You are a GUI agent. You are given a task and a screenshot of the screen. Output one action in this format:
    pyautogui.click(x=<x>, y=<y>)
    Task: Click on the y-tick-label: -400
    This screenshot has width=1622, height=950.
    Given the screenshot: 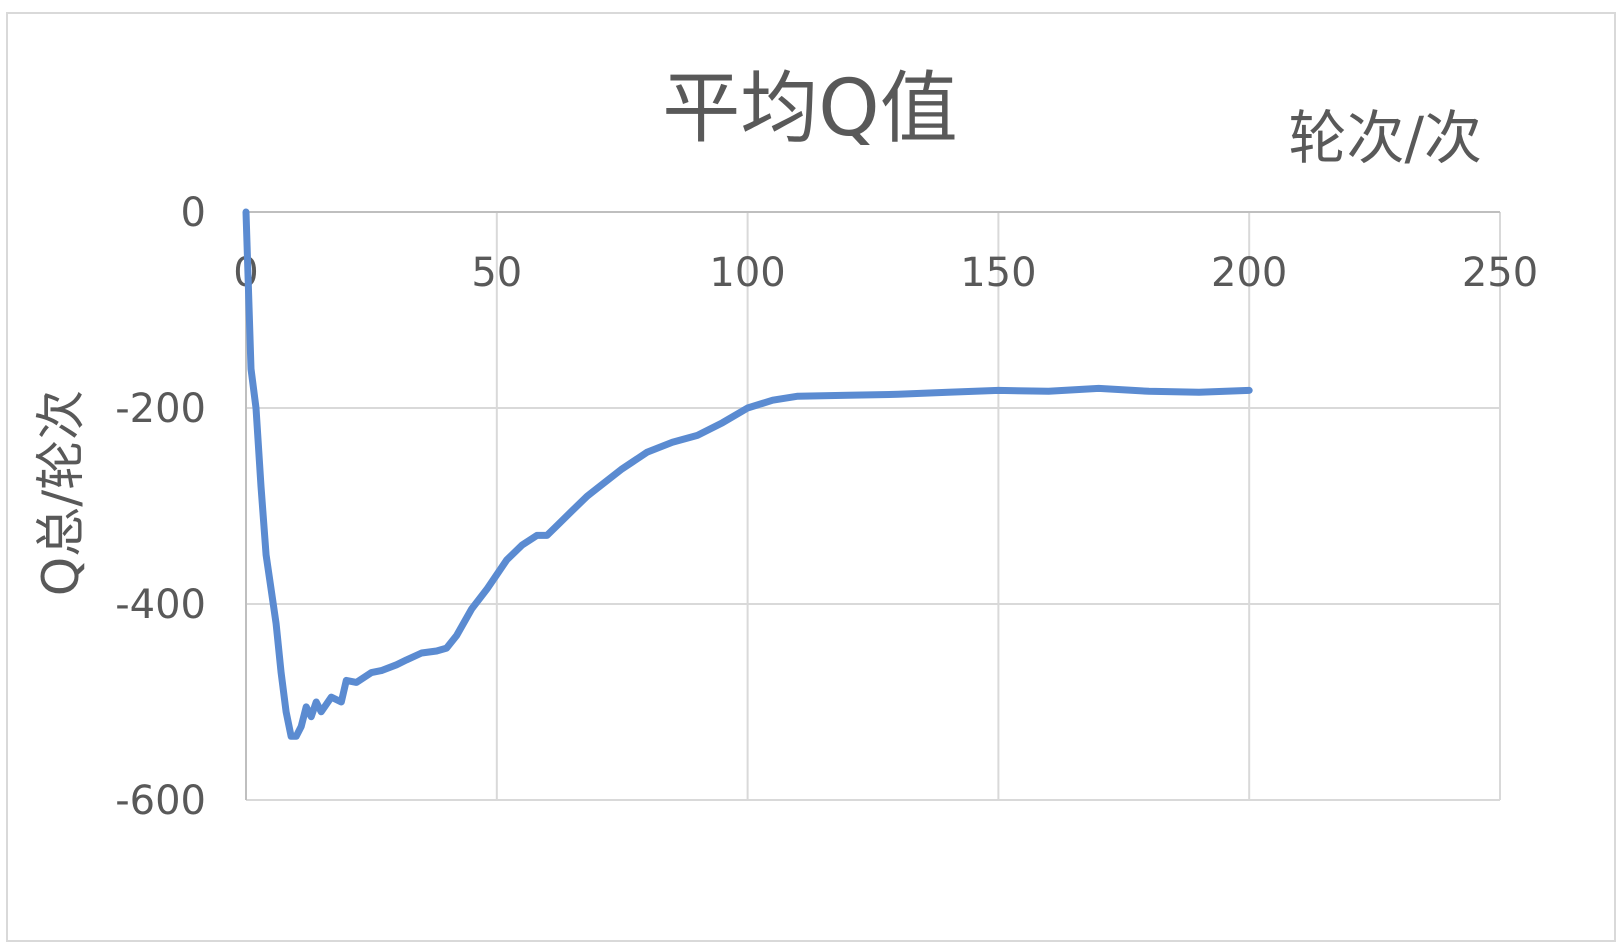 What is the action you would take?
    pyautogui.click(x=160, y=605)
    